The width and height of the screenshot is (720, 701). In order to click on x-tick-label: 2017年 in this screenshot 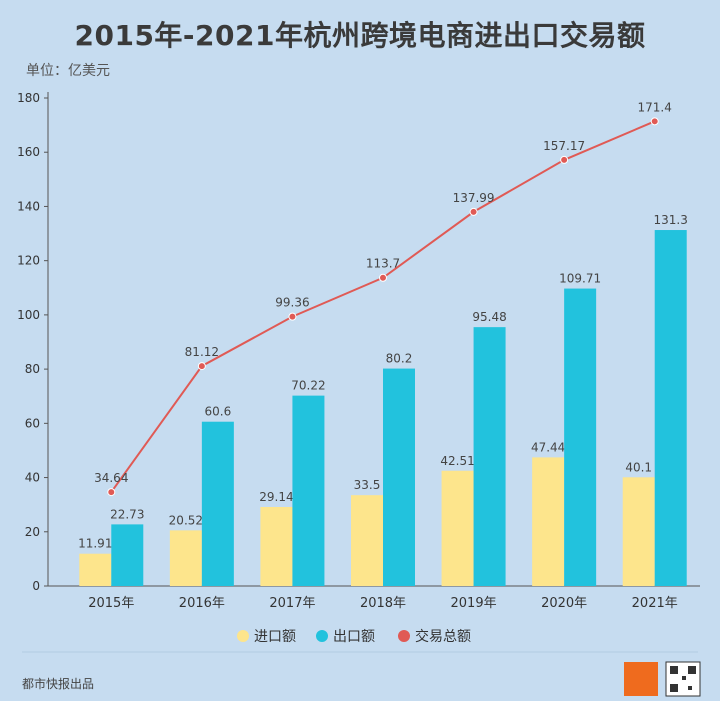, I will do `click(292, 603)`.